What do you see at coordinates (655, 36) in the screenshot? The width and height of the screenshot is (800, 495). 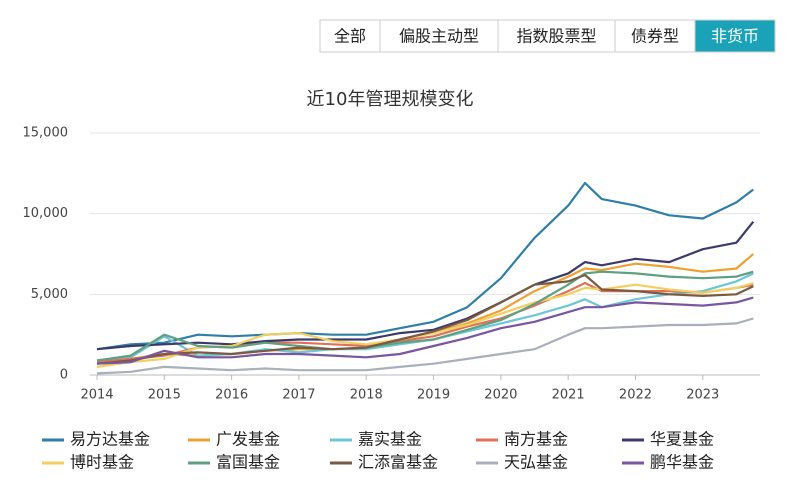 I see `tab-label: 债券型` at bounding box center [655, 36].